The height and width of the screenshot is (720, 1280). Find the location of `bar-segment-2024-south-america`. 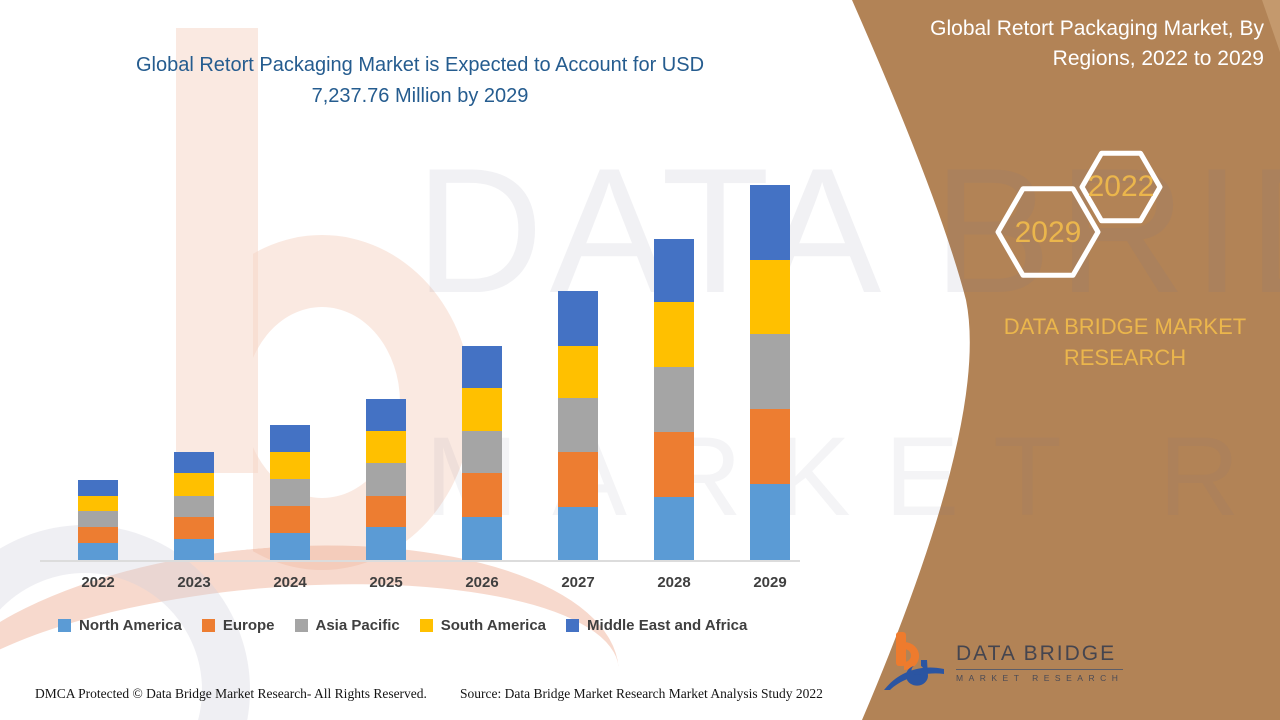

bar-segment-2024-south-america is located at coordinates (290, 465).